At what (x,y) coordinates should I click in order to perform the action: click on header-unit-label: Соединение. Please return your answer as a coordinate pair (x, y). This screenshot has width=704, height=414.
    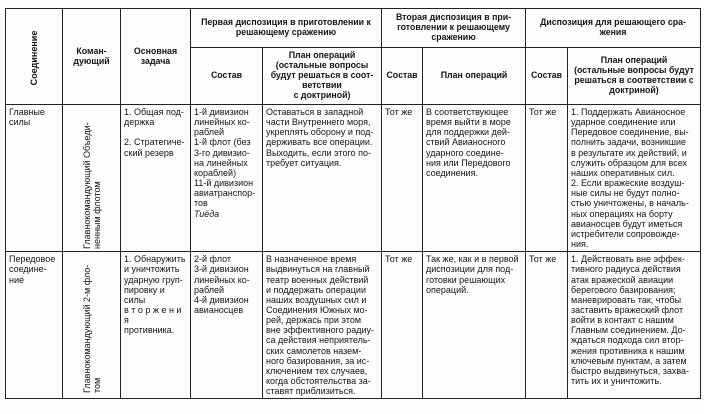
    Looking at the image, I should click on (34, 58).